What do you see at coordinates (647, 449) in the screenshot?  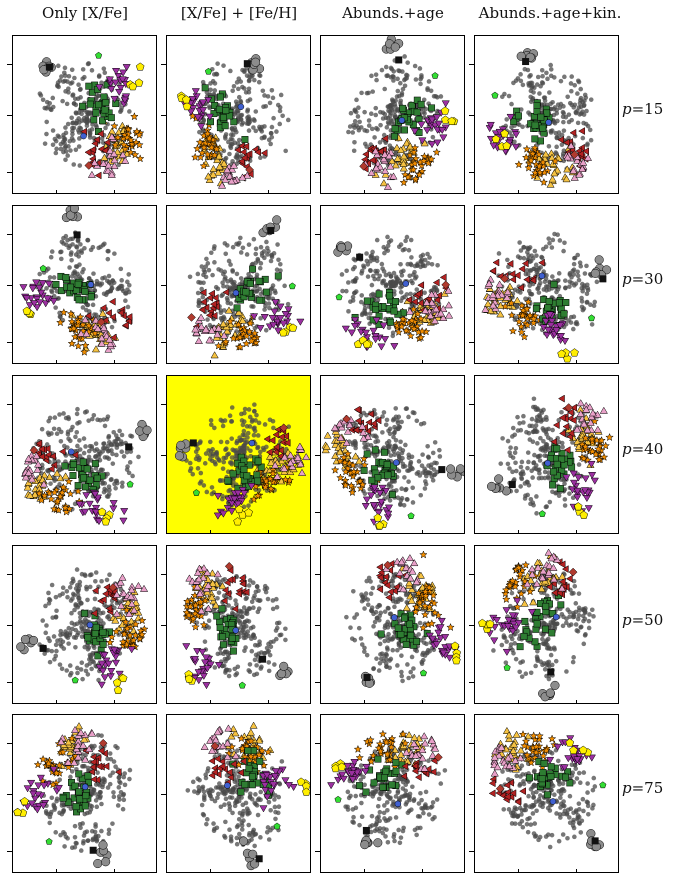 I see `row-label-value: =40` at bounding box center [647, 449].